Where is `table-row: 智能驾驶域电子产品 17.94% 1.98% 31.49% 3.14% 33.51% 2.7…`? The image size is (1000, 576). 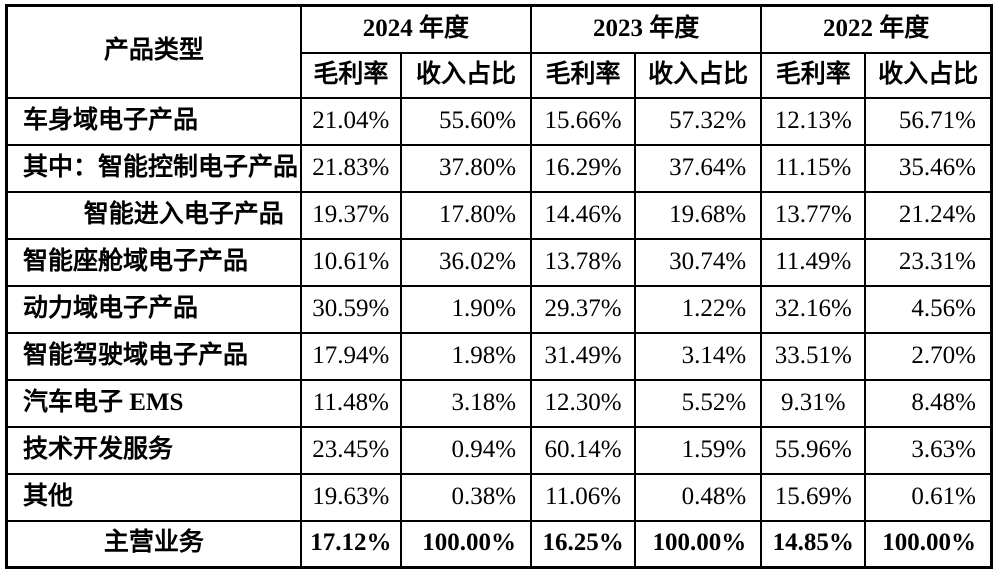 table-row: 智能驾驶域电子产品 17.94% 1.98% 31.49% 3.14% 33.51% 2.7… is located at coordinates (499, 356).